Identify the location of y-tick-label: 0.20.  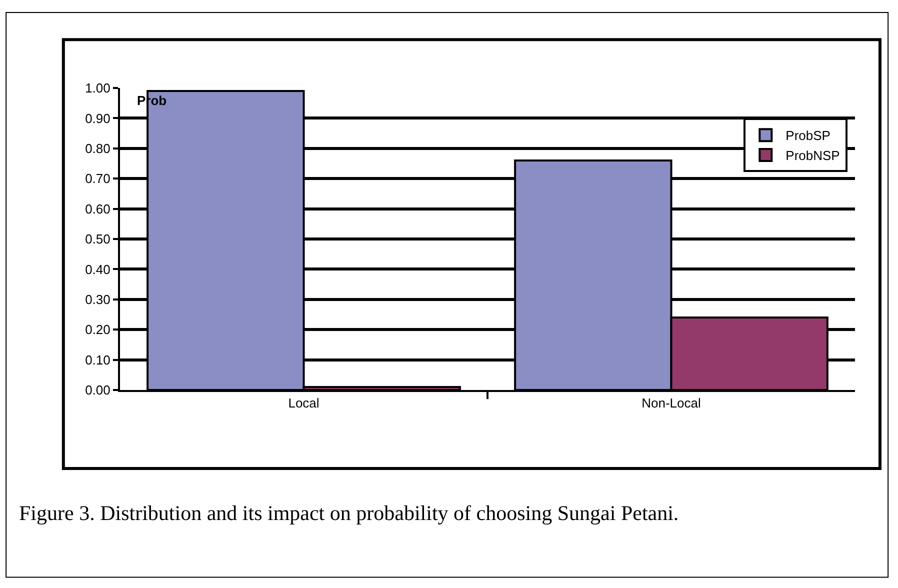
(97, 330).